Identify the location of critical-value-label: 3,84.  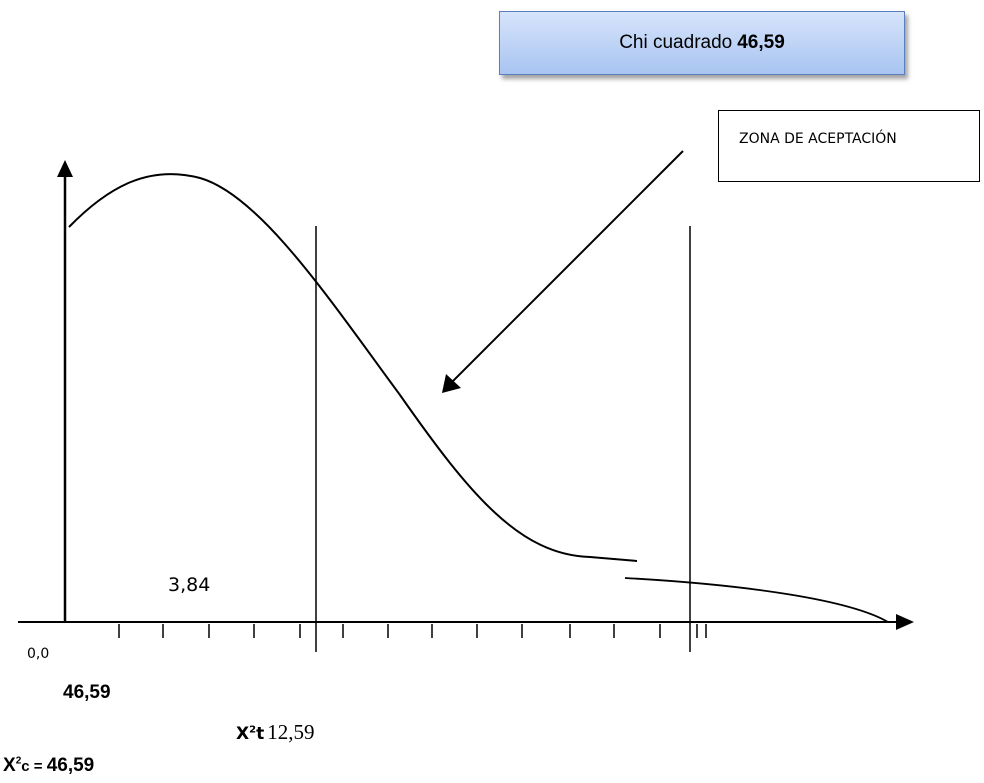
(189, 585).